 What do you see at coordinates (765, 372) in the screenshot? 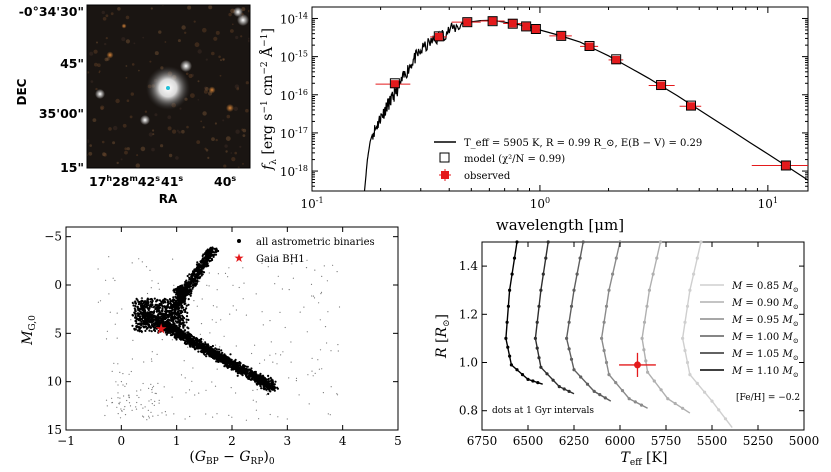
I see `tracks-legend-label: M = 1.10 M⊙` at bounding box center [765, 372].